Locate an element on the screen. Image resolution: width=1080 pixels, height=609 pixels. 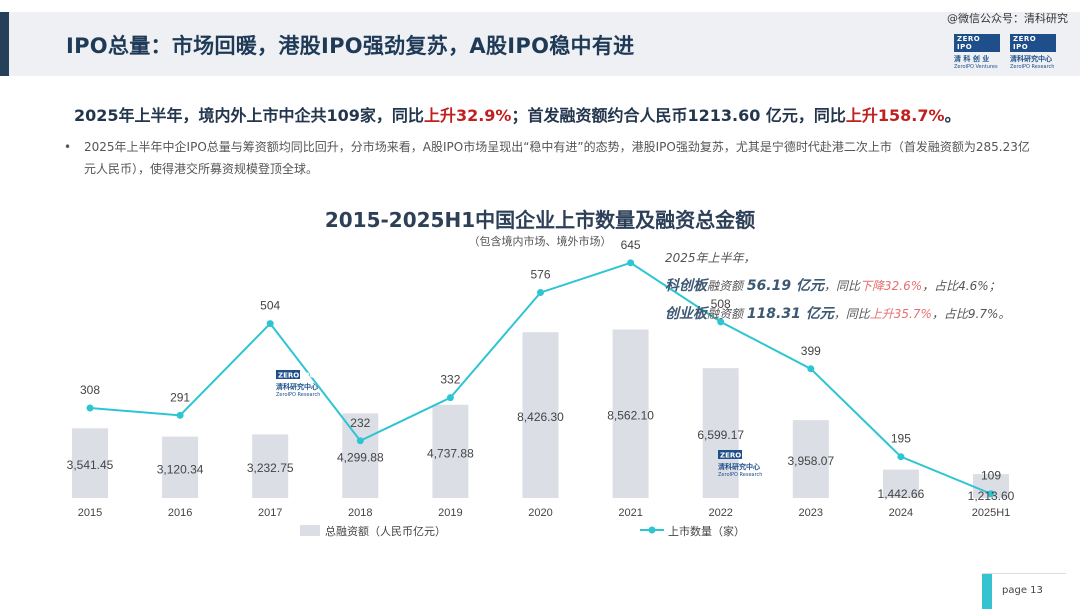
x-tick-label-2019: 2019 is located at coordinates (450, 513).